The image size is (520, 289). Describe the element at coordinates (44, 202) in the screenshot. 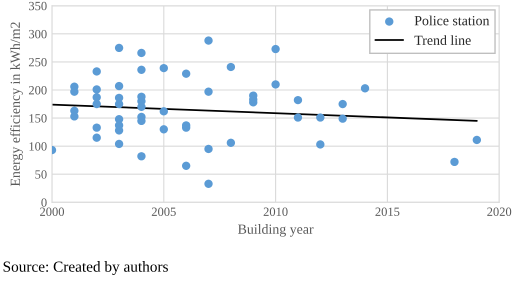

I see `y-tick-label: 0` at that location.